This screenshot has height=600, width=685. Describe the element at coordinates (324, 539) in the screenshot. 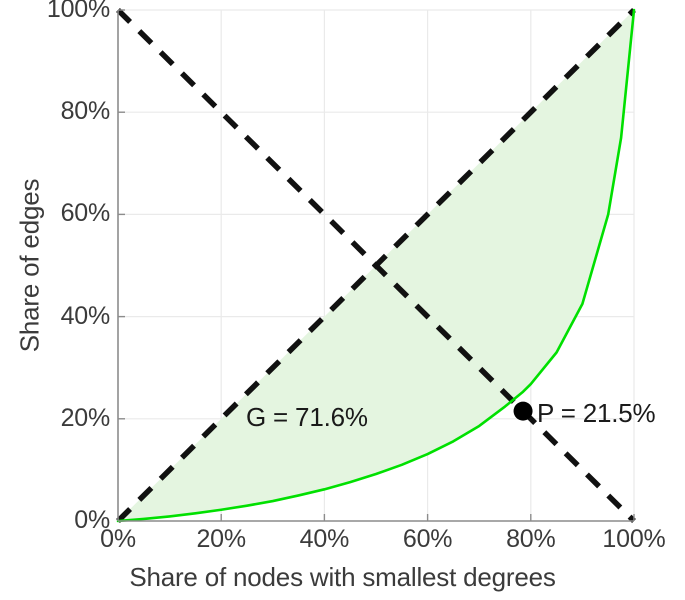

I see `x-tick-label-40: 40%` at that location.